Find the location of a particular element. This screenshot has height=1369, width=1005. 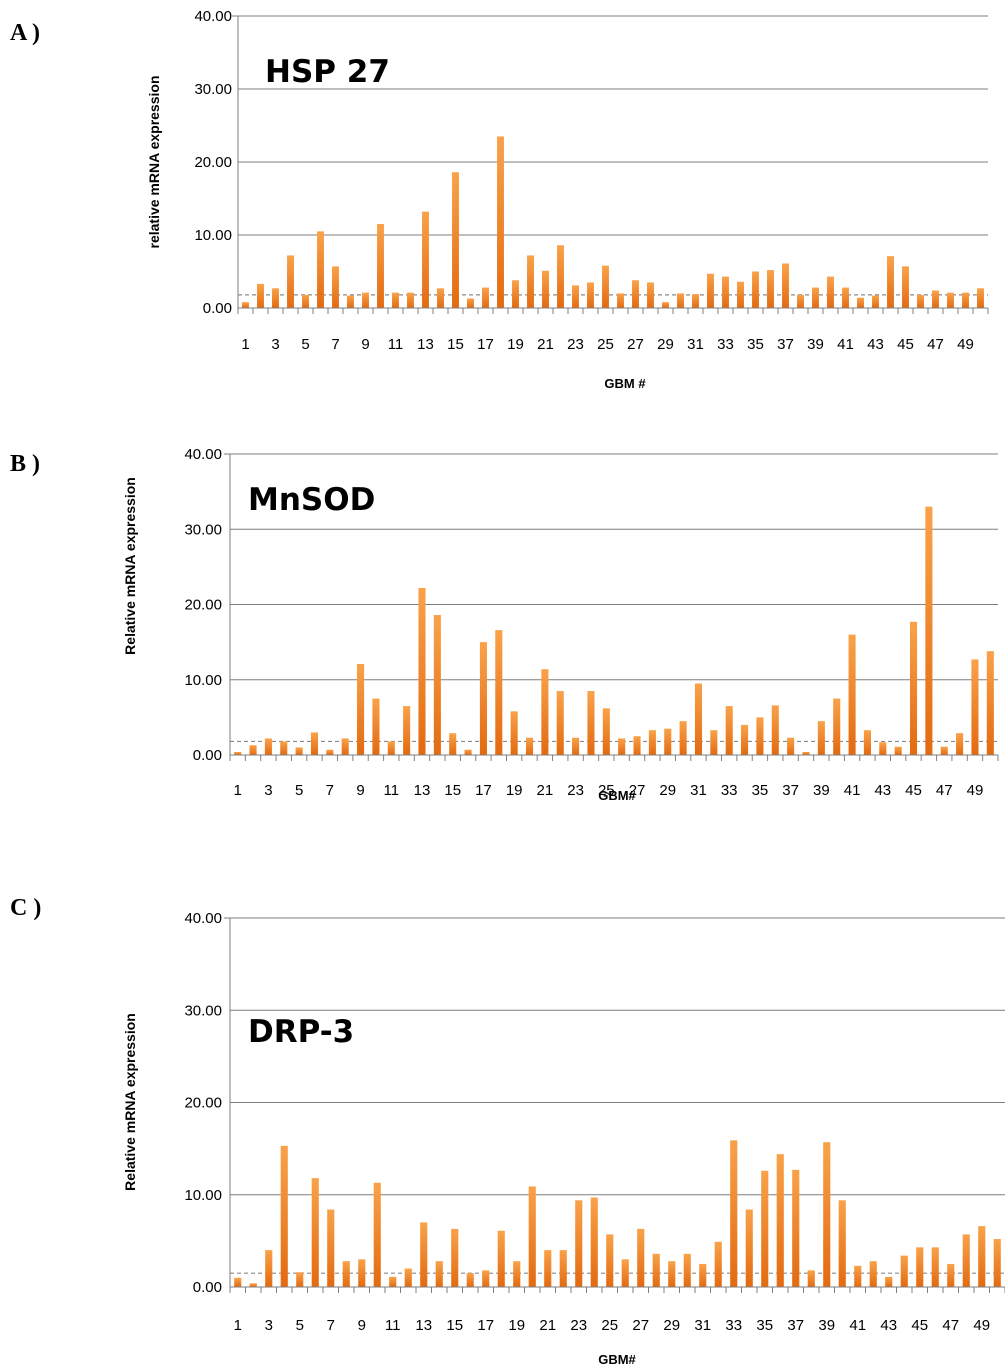

y-axis-title: Relative mRNA expression is located at coordinates (130, 566).